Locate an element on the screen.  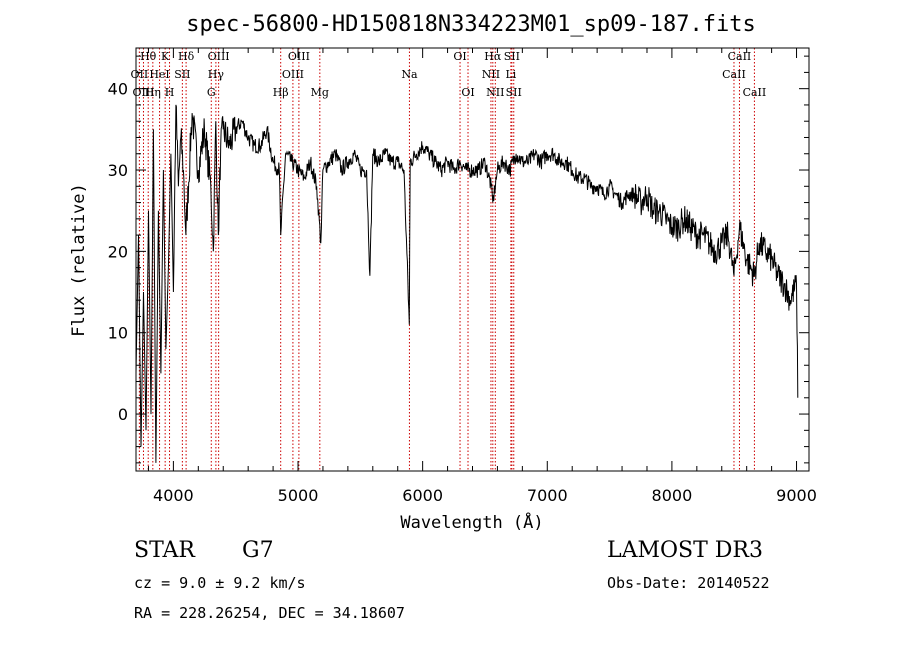
y-tick-label-20: 20 is located at coordinates (118, 251).